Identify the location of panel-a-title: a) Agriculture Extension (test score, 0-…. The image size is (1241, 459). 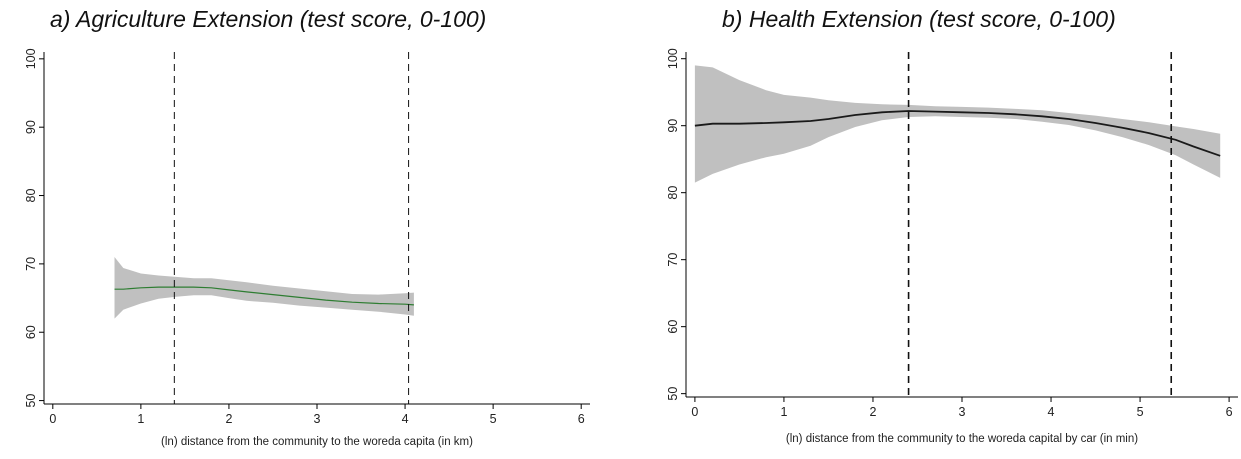
(268, 19).